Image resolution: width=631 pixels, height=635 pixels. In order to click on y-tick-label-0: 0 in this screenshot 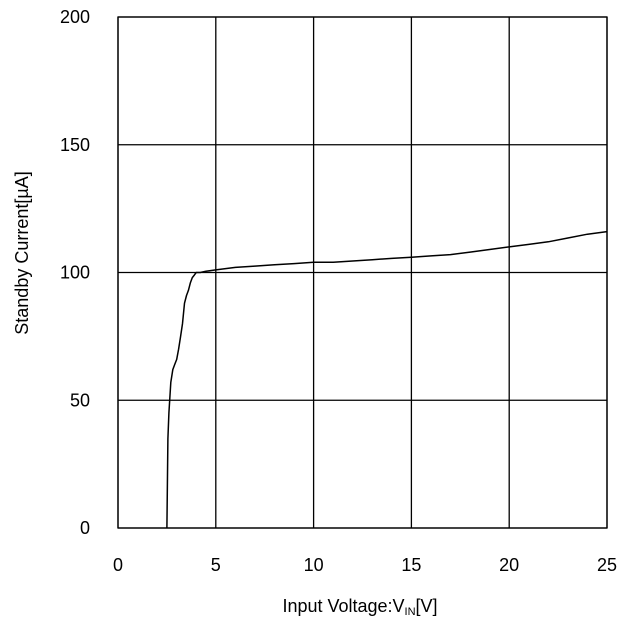, I will do `click(85, 528)`.